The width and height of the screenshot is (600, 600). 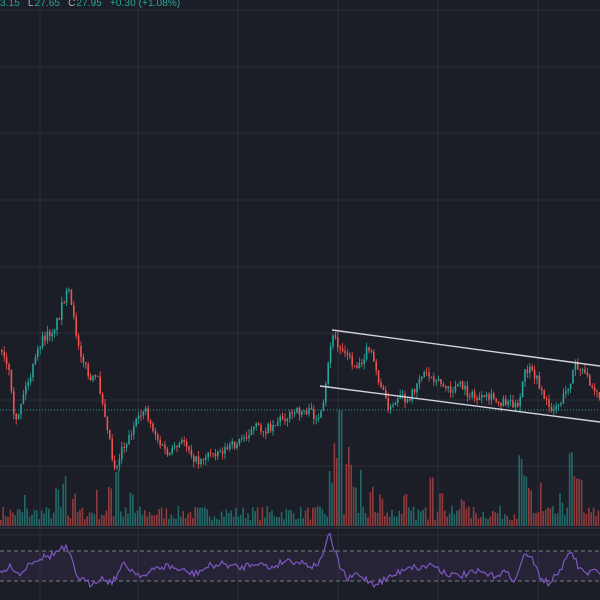 I want to click on close-label: C, so click(x=72, y=4).